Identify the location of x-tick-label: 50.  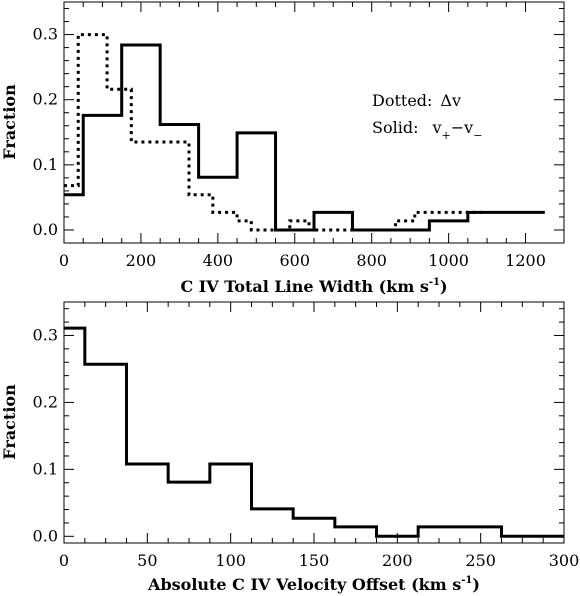
(147, 560).